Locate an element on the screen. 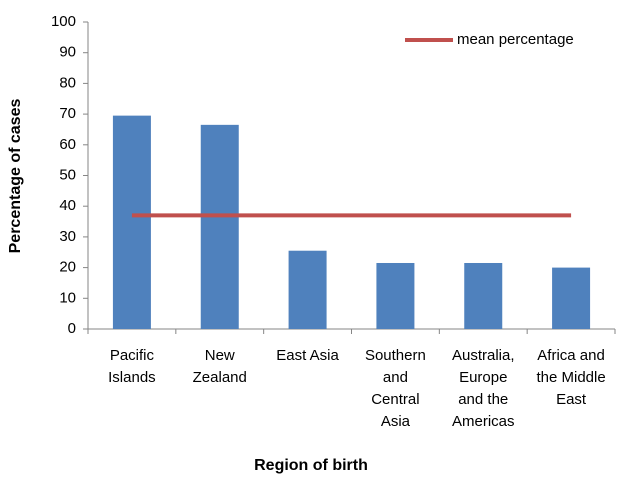 The image size is (622, 479). y-tick-label: 10 is located at coordinates (67, 297).